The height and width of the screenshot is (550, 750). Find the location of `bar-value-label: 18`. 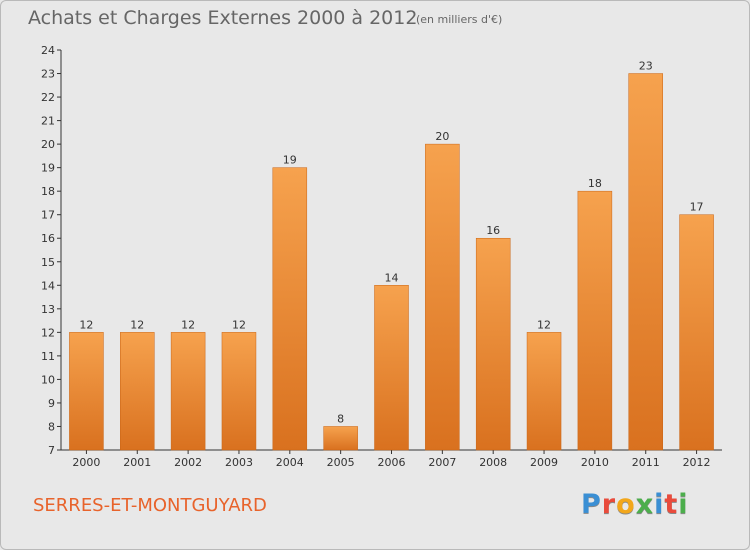

bar-value-label: 18 is located at coordinates (595, 183).